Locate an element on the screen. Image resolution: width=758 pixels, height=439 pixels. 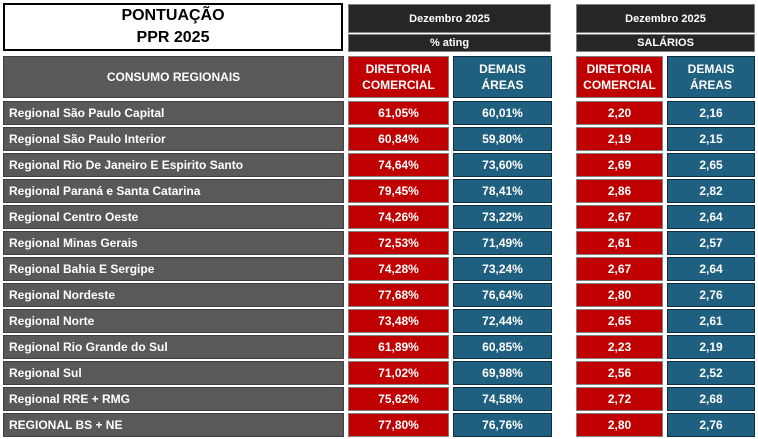
row-label: Regional Rio De Janeiro E Espirito Santo is located at coordinates (173, 165).